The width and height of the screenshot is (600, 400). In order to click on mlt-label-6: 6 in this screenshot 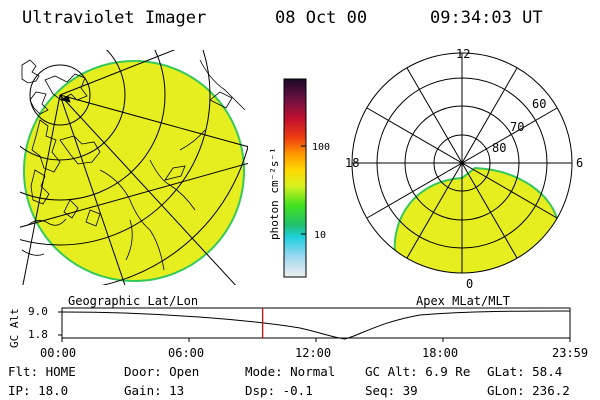, I will do `click(580, 163)`.